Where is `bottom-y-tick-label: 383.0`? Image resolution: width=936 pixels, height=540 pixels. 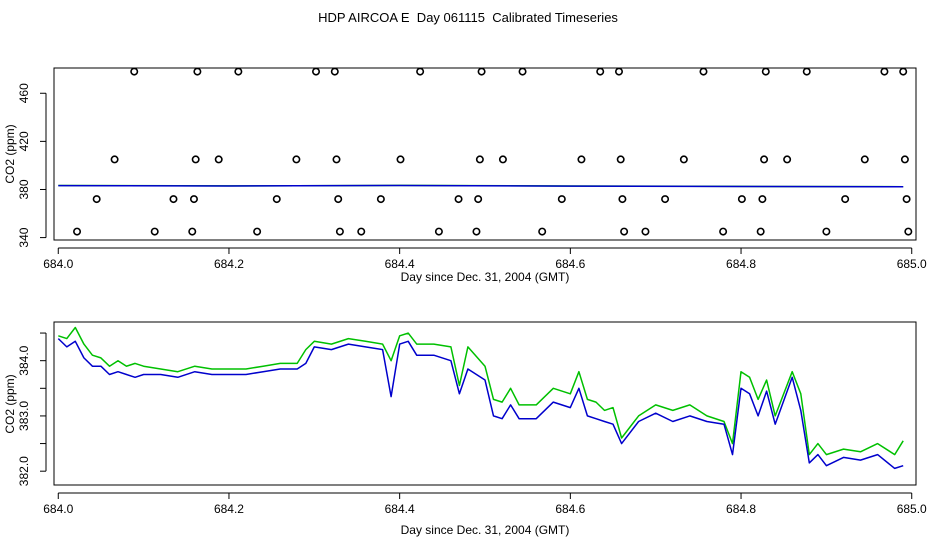 bottom-y-tick-label: 383.0 is located at coordinates (24, 416).